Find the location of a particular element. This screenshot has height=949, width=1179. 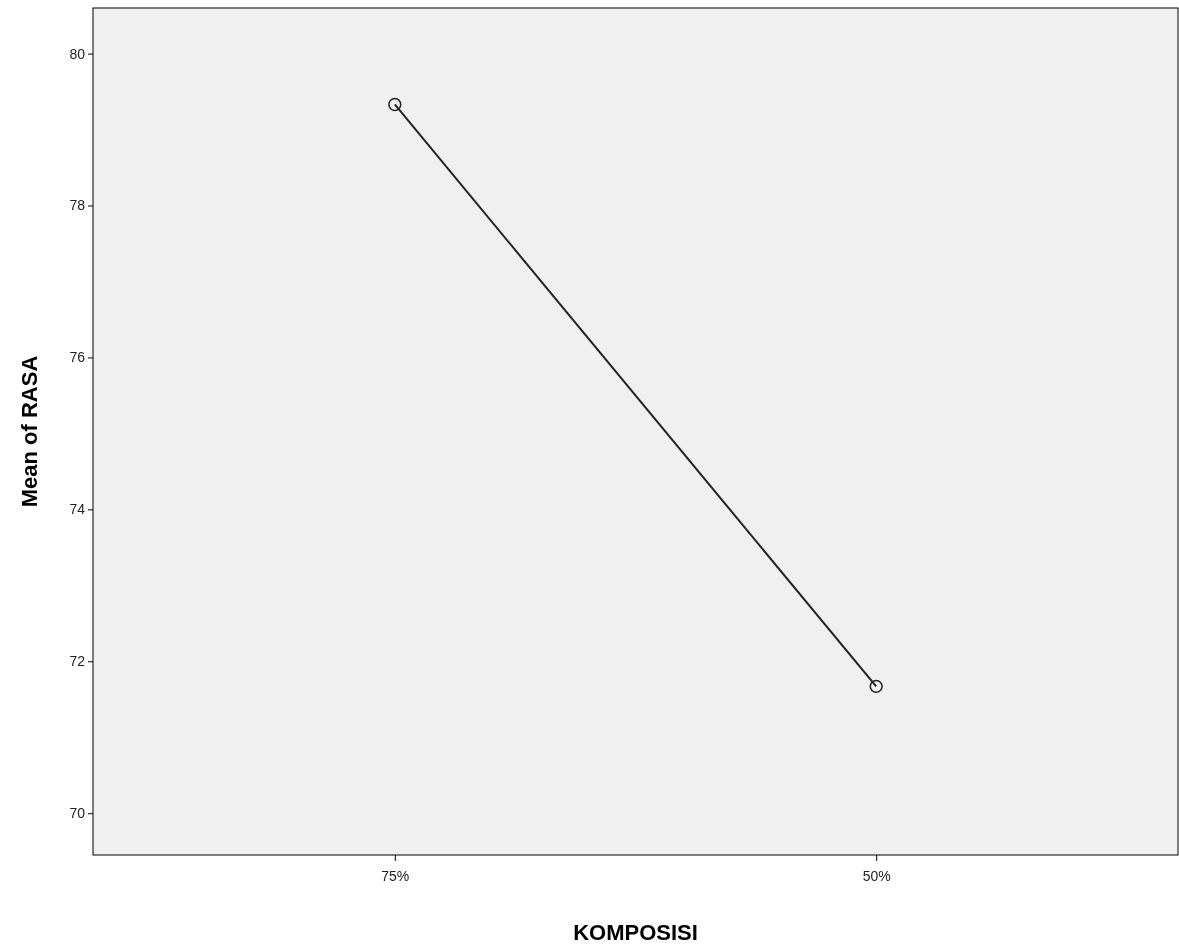

x-tick-label: 50% is located at coordinates (876, 875).